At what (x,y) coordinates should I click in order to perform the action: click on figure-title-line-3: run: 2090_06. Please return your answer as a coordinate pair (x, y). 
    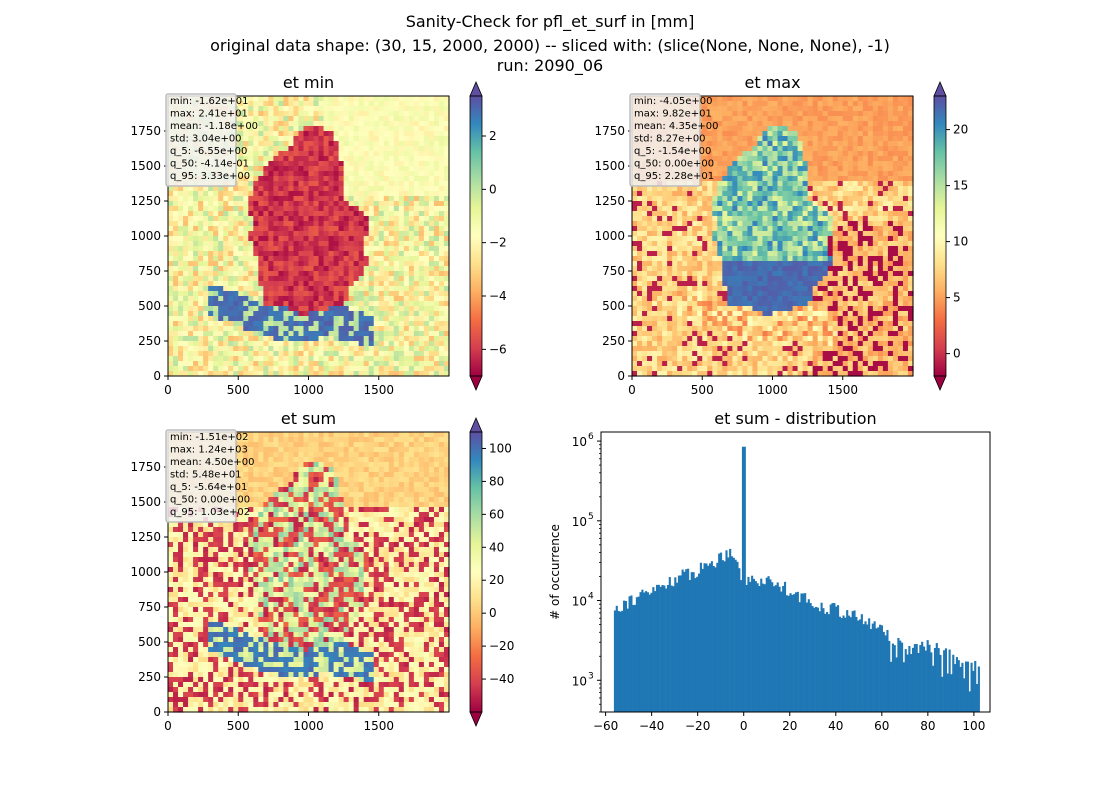
    Looking at the image, I should click on (550, 65).